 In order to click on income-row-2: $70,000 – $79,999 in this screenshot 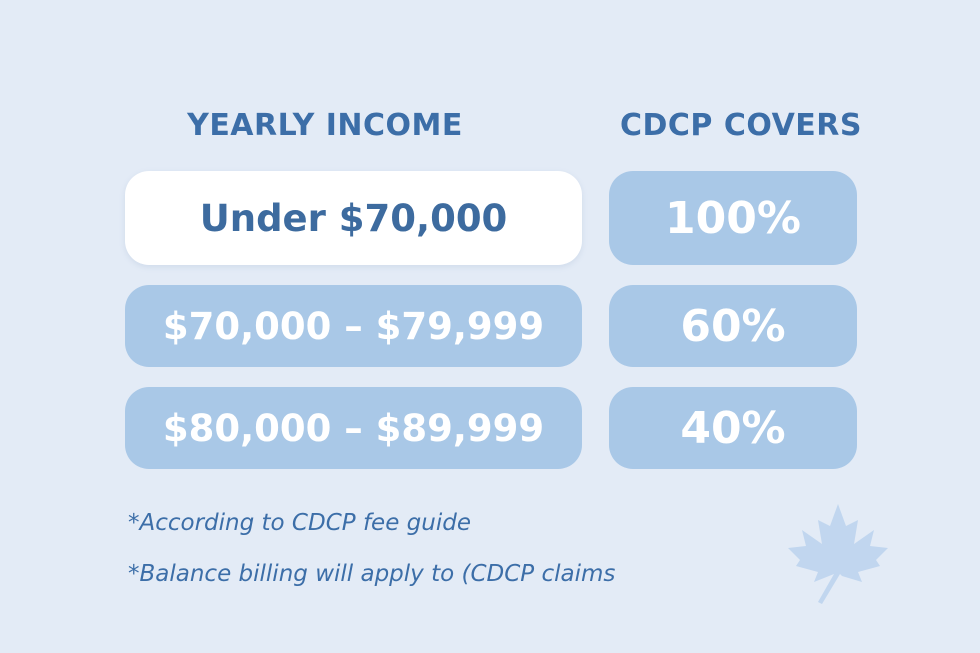, I will do `click(353, 326)`.